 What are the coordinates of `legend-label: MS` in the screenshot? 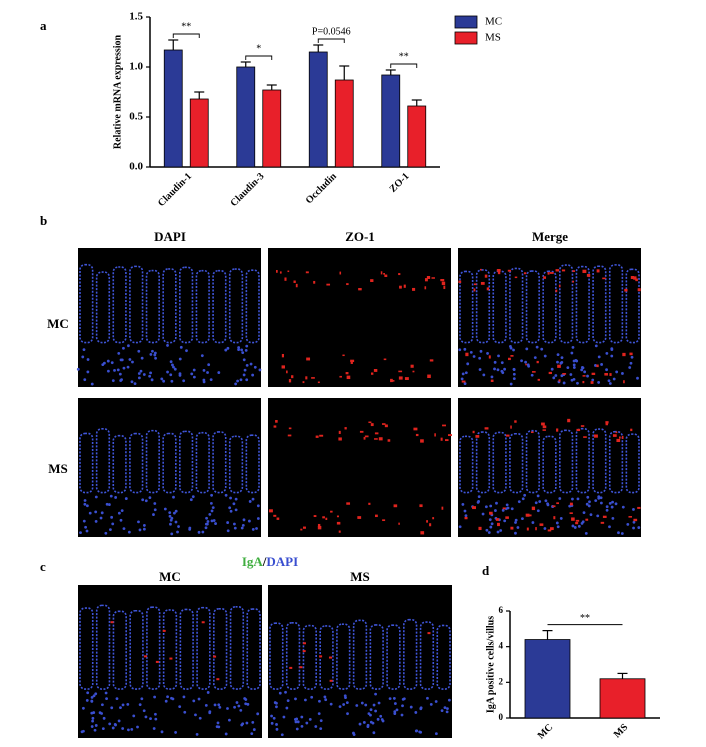 It's located at (493, 38).